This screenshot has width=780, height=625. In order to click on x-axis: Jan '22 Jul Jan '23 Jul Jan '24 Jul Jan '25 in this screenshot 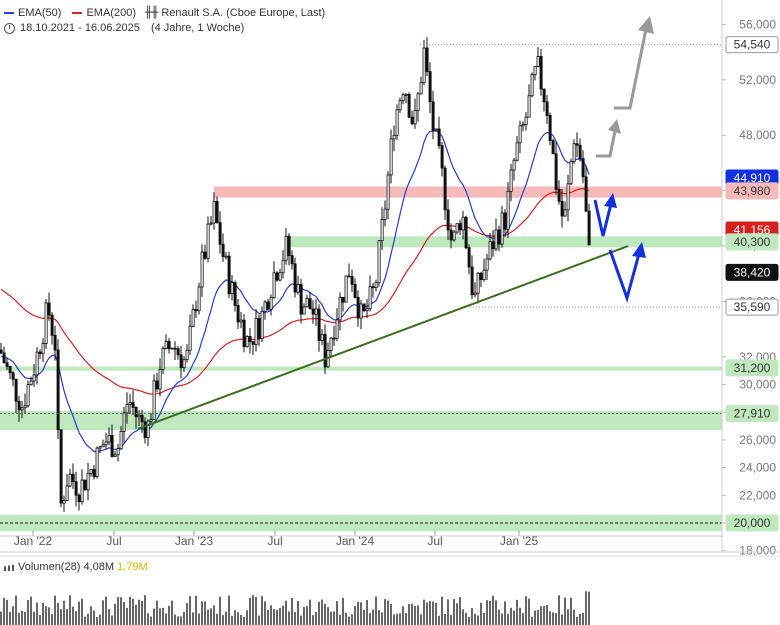, I will do `click(390, 542)`.